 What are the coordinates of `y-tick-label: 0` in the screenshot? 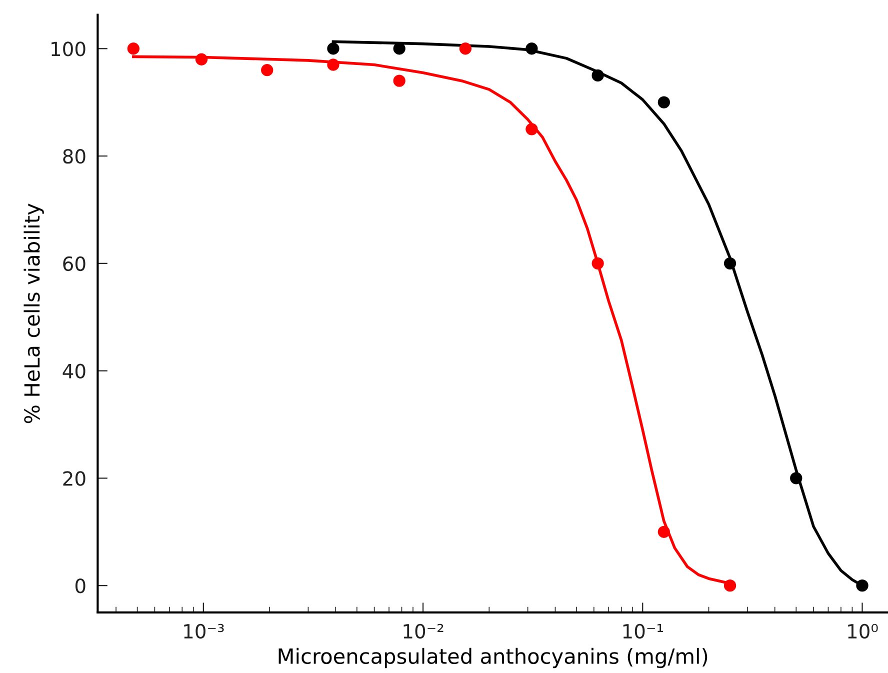 It's located at (80, 586).